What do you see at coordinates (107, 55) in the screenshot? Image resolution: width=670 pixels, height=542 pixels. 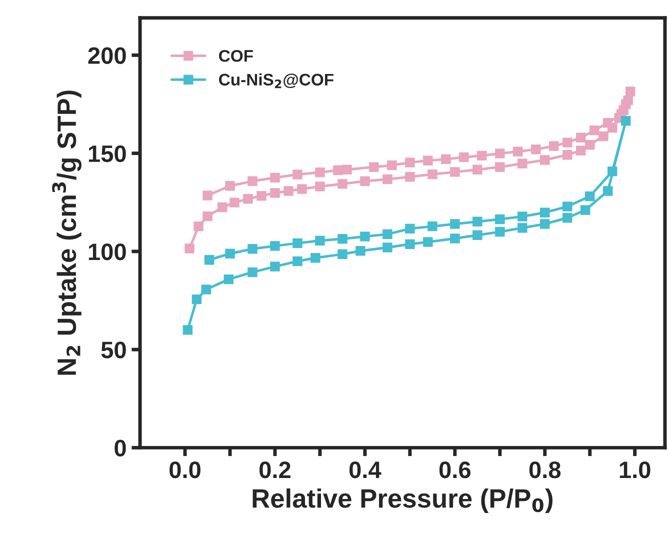 I see `y-tick-label: 200` at bounding box center [107, 55].